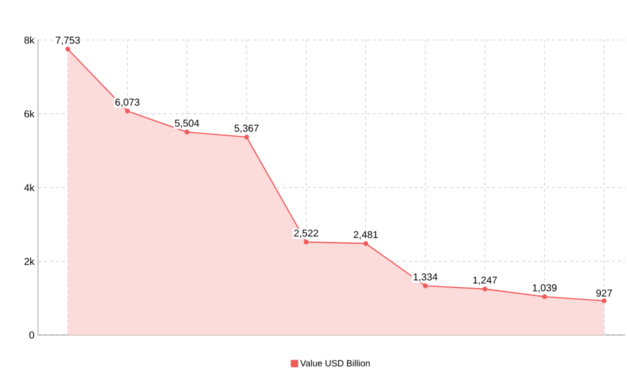 This screenshot has width=627, height=391. I want to click on legend-label: Value USD Billion, so click(335, 363).